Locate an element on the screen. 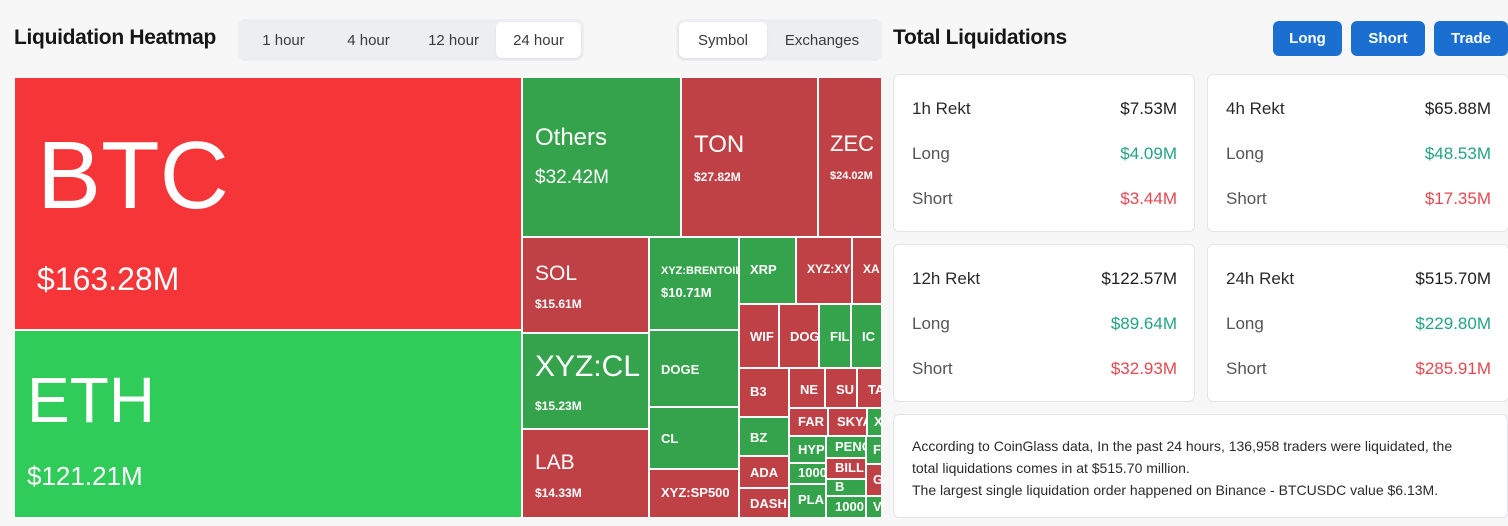  tile-symbol: BTC is located at coordinates (133, 175).